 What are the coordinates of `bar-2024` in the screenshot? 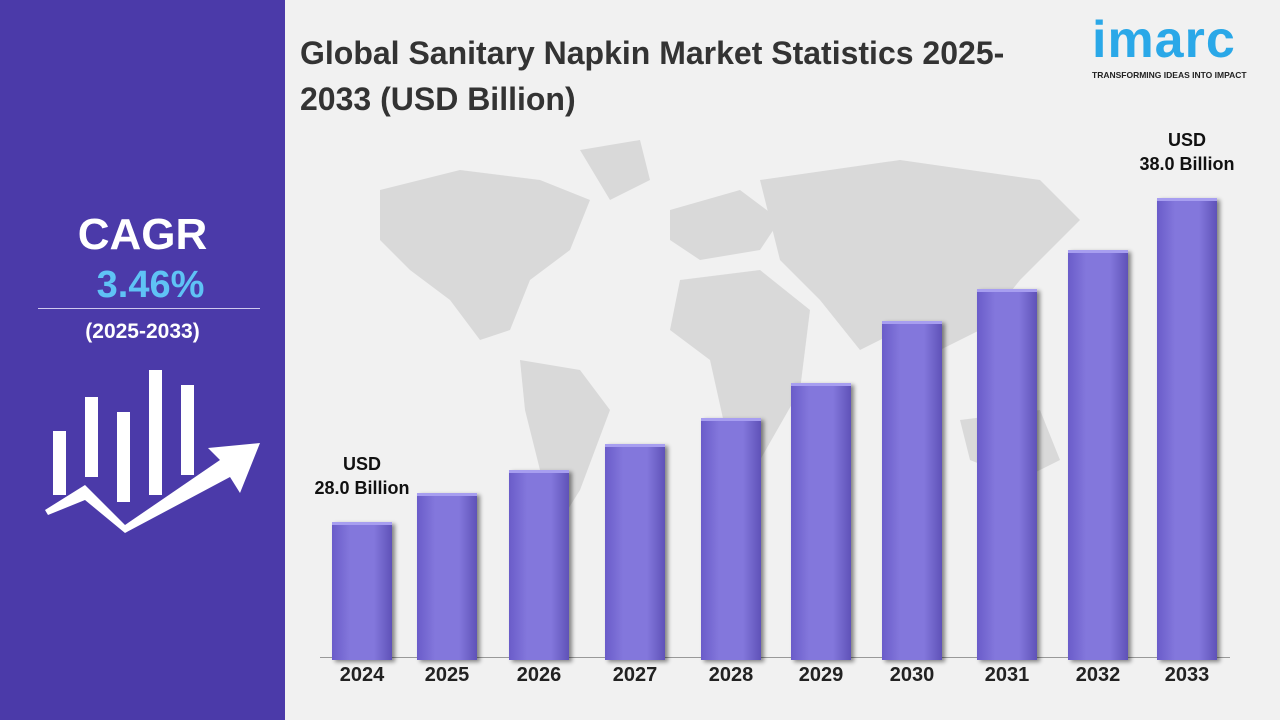 It's located at (362, 591).